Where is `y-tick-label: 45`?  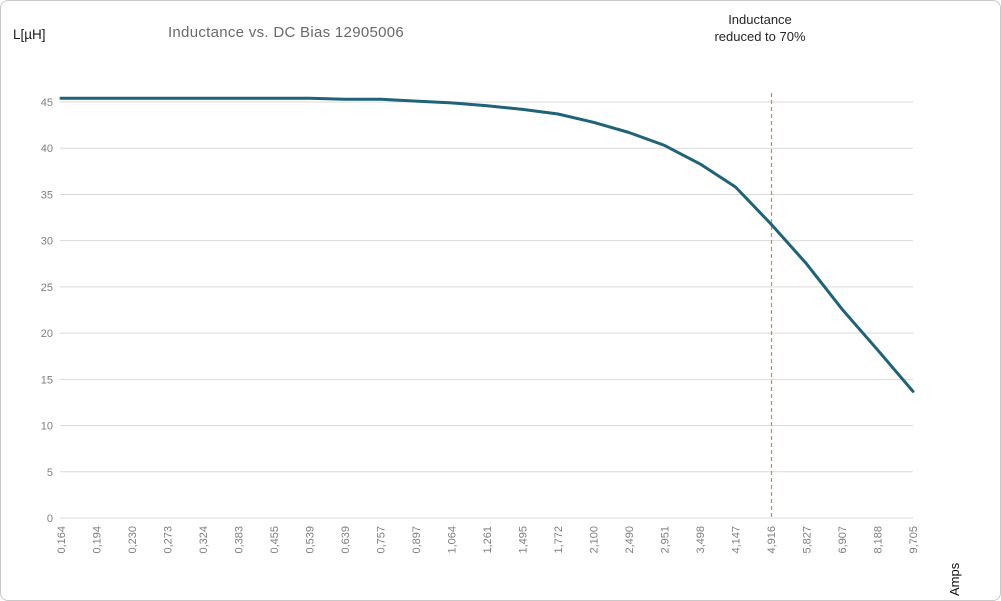
y-tick-label: 45 is located at coordinates (47, 103).